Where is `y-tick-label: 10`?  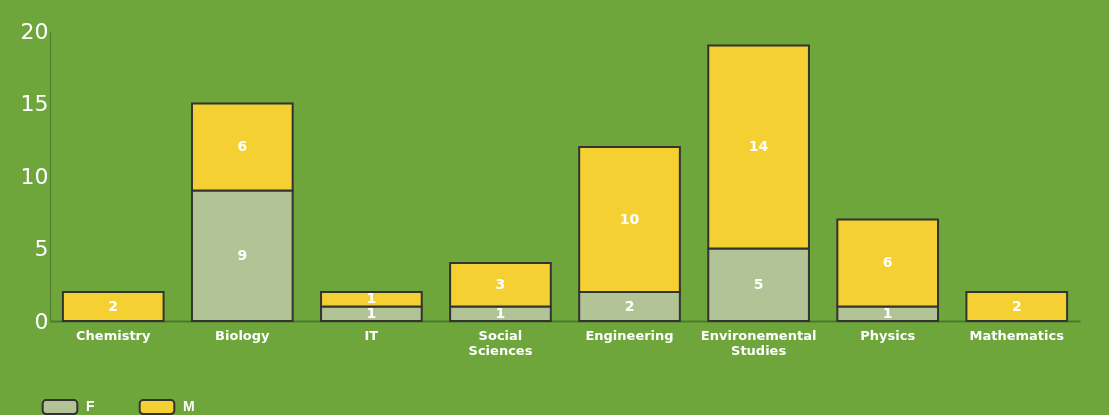
y-tick-label: 10 is located at coordinates (34, 176).